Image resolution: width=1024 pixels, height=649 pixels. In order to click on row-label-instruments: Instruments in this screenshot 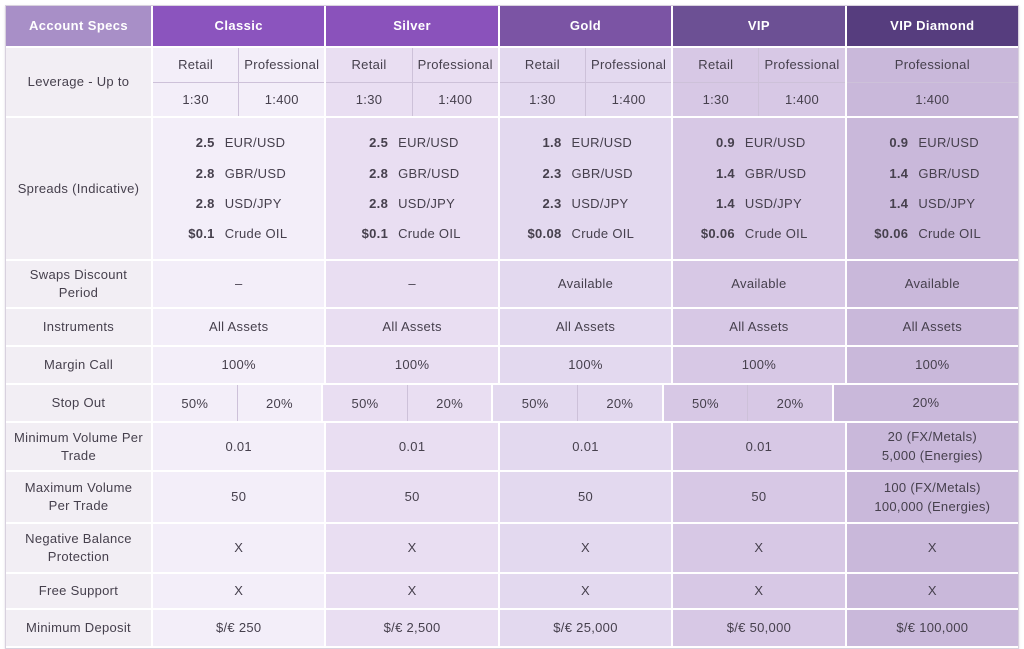, I will do `click(78, 327)`.